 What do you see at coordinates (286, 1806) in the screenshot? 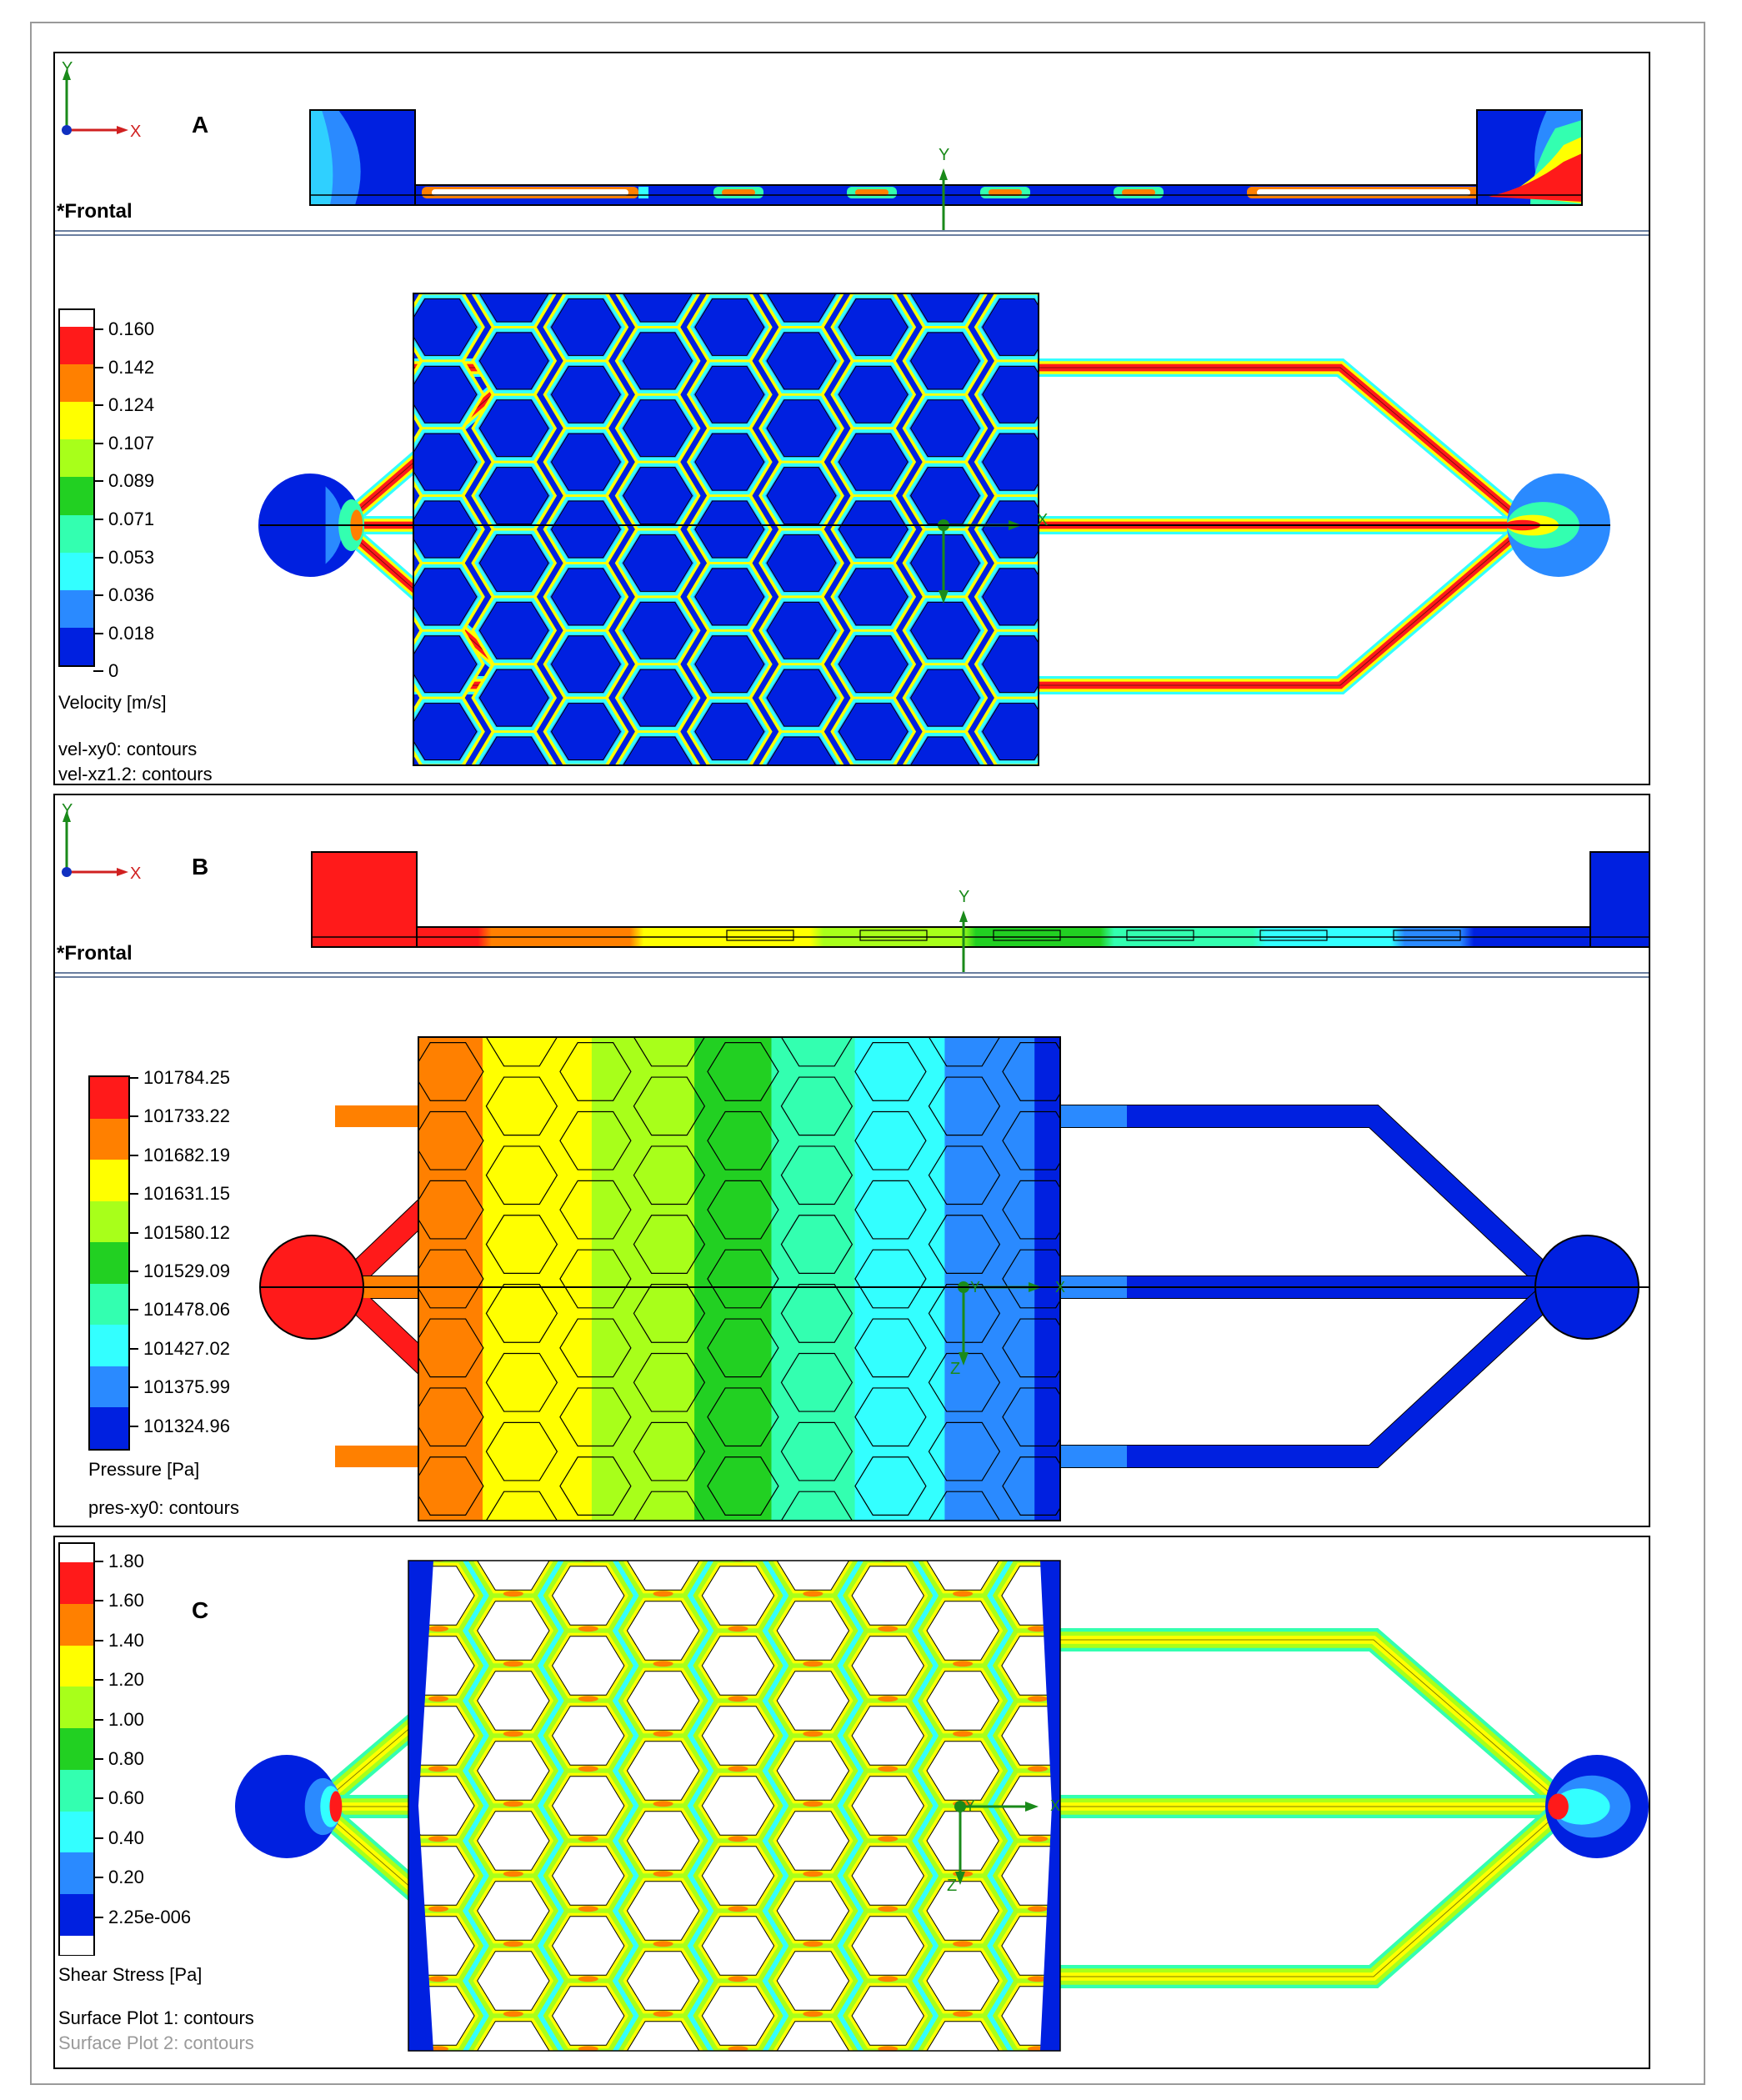
I see `inlet-port` at bounding box center [286, 1806].